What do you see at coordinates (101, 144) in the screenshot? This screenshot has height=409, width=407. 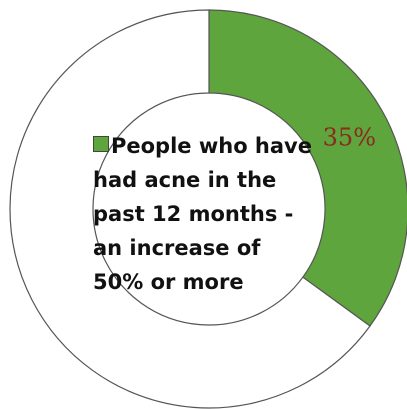 I see `legend-swatch-acne` at bounding box center [101, 144].